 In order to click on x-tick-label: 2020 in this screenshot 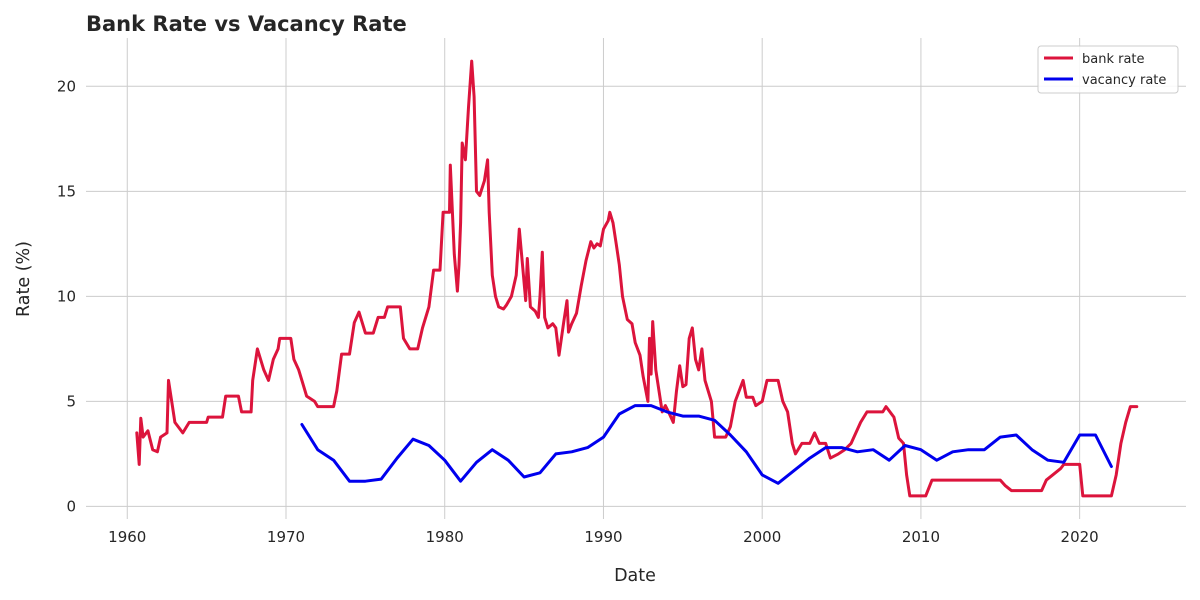, I will do `click(1080, 537)`.